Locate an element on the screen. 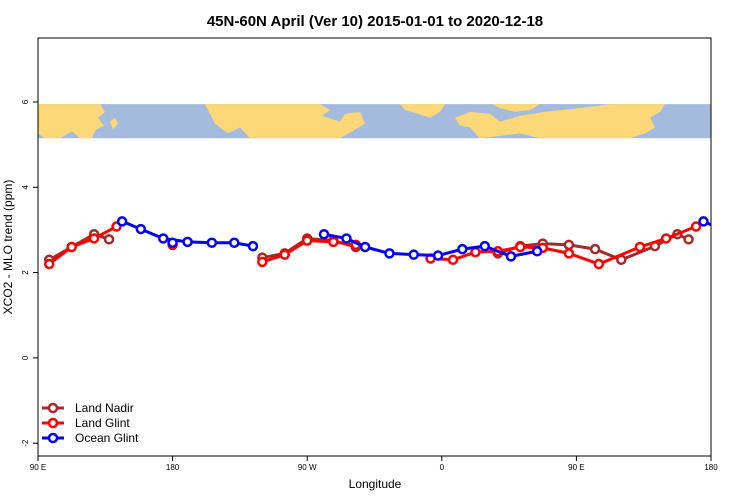 Image resolution: width=750 pixels, height=500 pixels. x-tick-label: 90 W is located at coordinates (307, 467).